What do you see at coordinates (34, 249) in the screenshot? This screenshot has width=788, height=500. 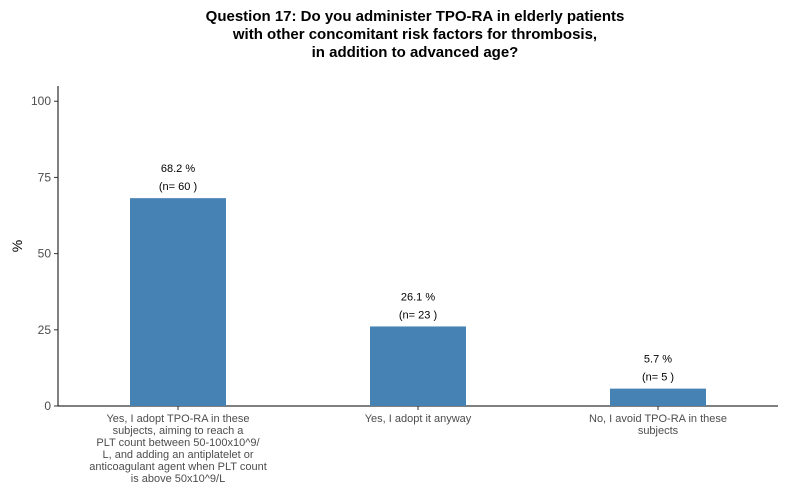 I see `y-axis: 0 25 50 75 100%` at bounding box center [34, 249].